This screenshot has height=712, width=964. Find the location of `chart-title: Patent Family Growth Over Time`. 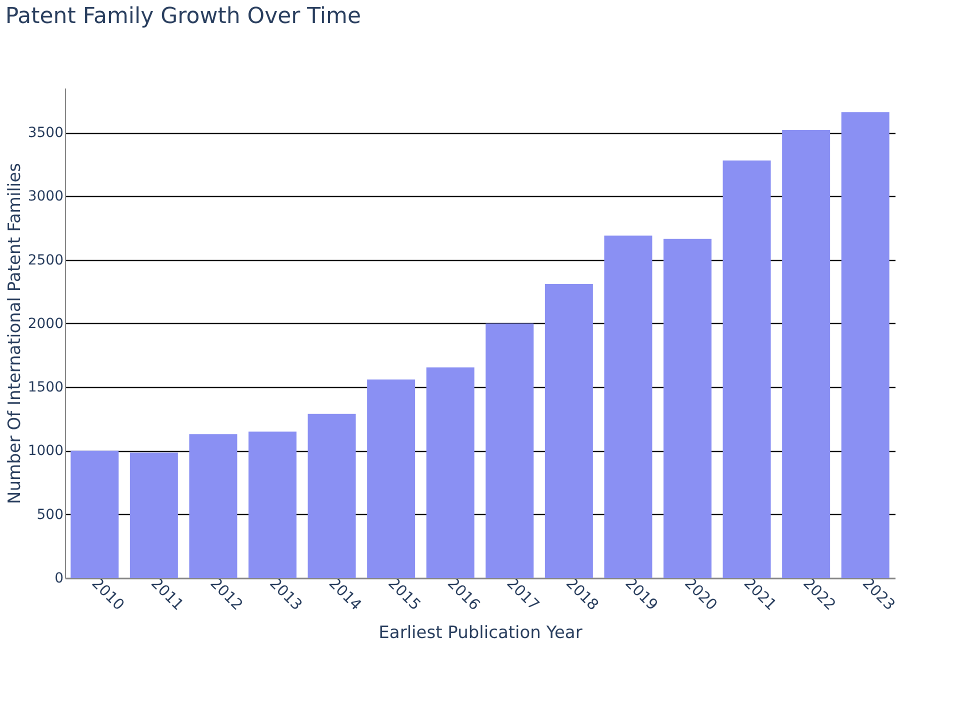

chart-title: Patent Family Growth Over Time is located at coordinates (183, 16).